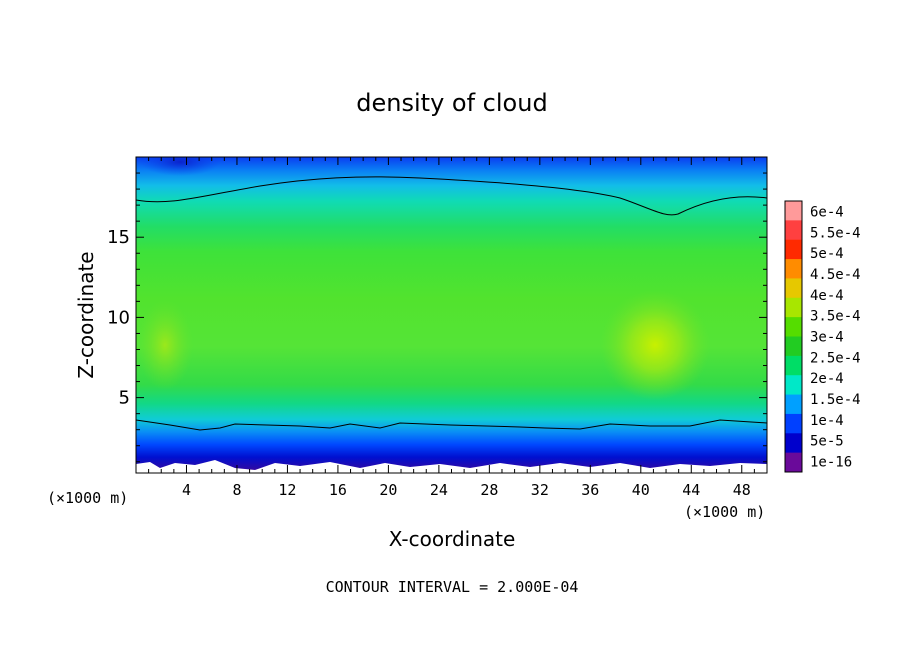 This screenshot has height=654, width=904. I want to click on colorbar-label: 5e-4, so click(827, 254).